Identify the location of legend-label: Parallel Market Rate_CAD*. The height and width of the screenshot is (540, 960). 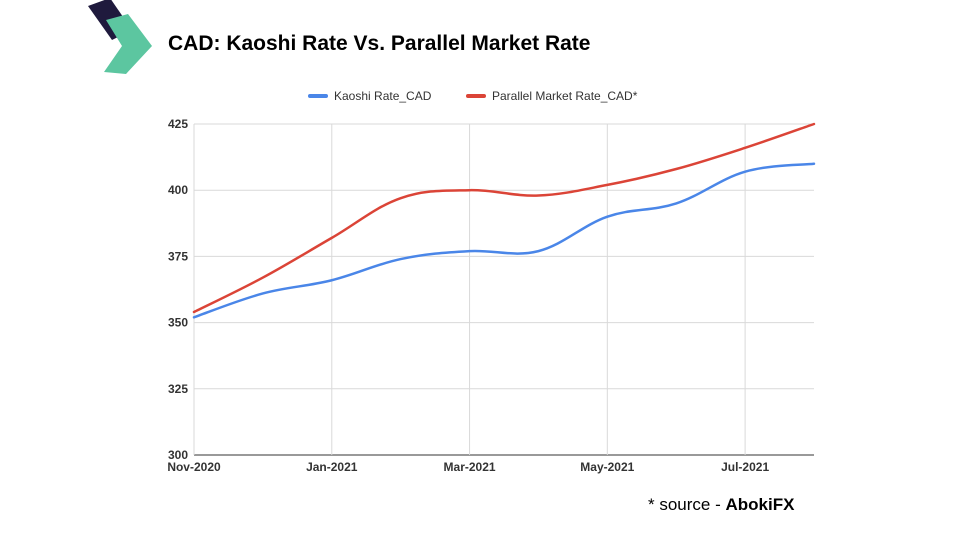
(565, 96).